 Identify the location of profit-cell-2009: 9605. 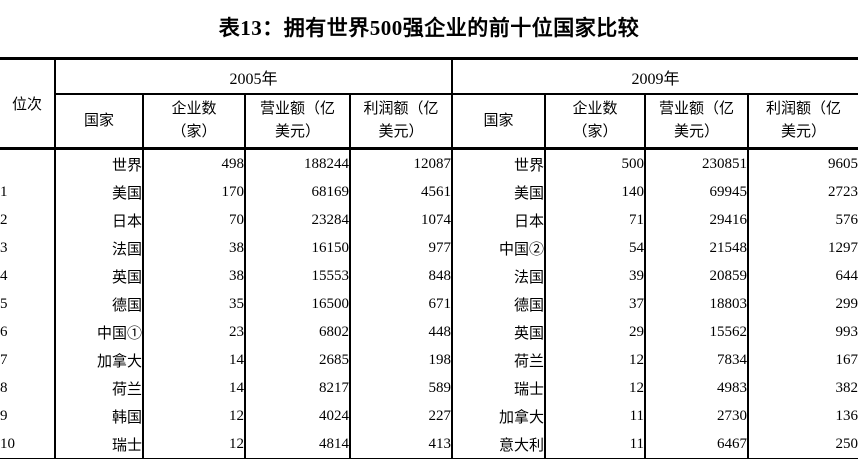
(843, 163).